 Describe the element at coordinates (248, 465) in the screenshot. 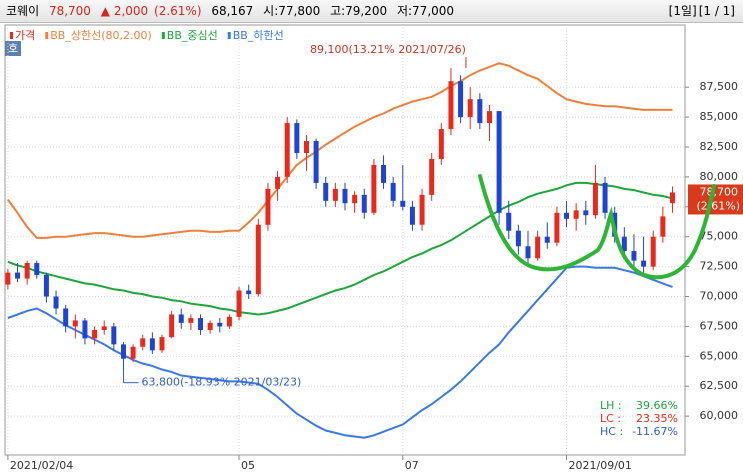

I see `x-tick-label: 05` at that location.